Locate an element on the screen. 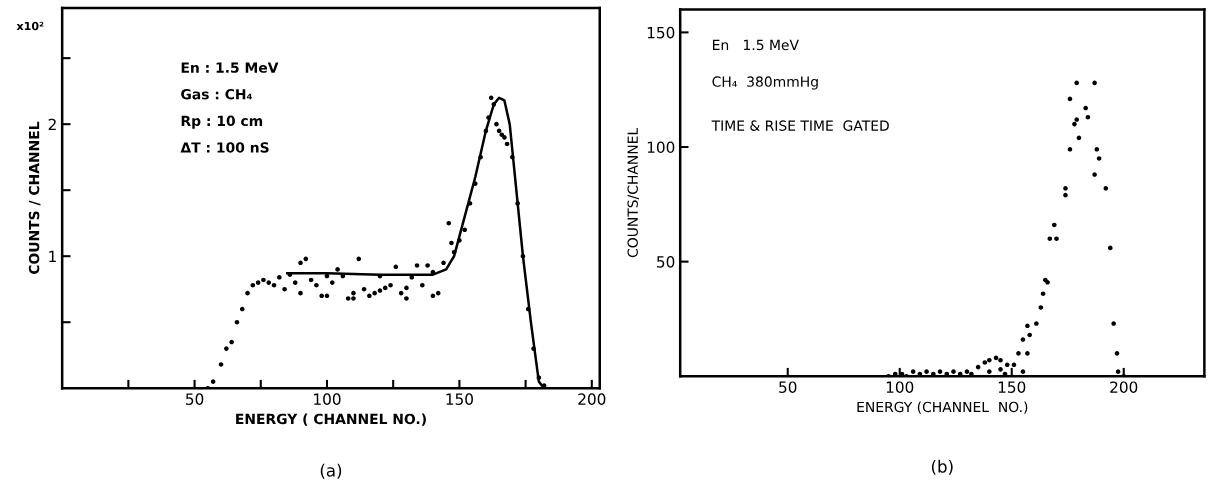 The image size is (1219, 499). text: x10² is located at coordinates (30, 26).